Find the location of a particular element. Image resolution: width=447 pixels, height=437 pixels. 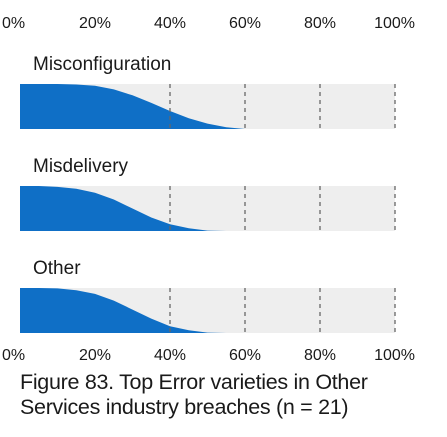

category-label: Misconfiguration is located at coordinates (102, 64).